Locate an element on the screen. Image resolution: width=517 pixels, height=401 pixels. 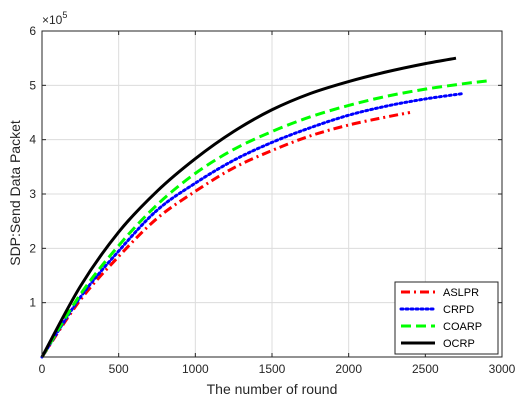
legend: ASLPR CRPD COARP OCRP is located at coordinates (446, 318).